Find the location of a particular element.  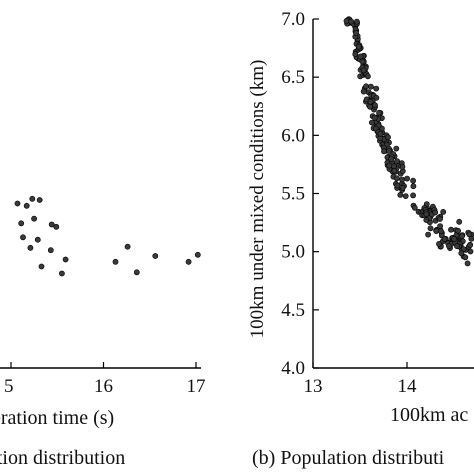

panel-b-y-tick-label: 5.5 is located at coordinates (293, 194).